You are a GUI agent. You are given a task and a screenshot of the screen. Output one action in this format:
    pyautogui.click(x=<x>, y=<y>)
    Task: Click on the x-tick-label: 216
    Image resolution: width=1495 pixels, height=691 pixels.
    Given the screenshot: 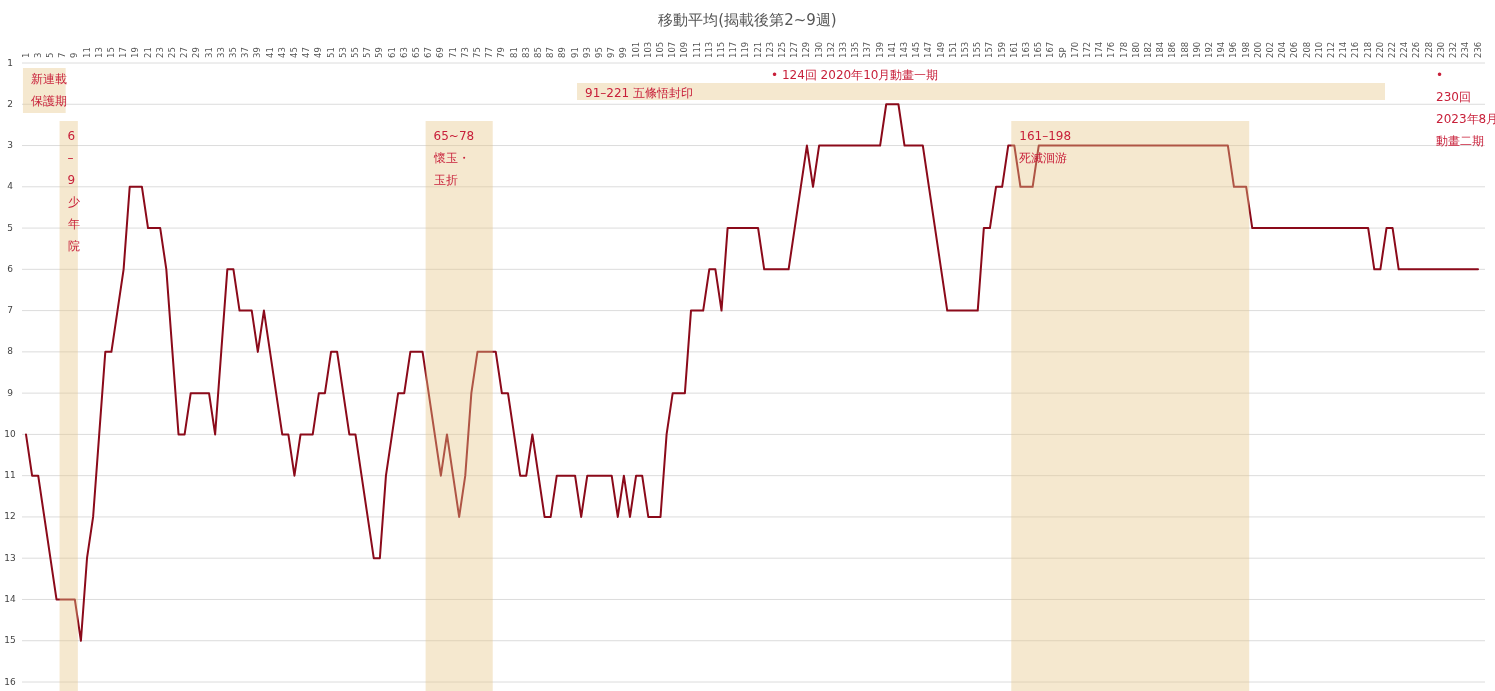 What is the action you would take?
    pyautogui.click(x=1355, y=49)
    